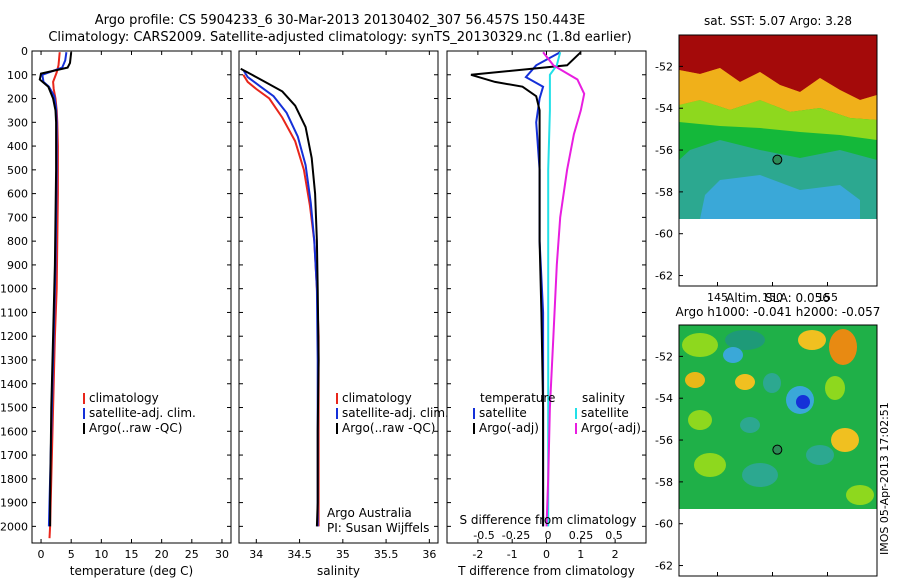 Image resolution: width=900 pixels, height=580 pixels. What do you see at coordinates (386, 554) in the screenshot?
I see `salinity-x-tick-label: 35.5` at bounding box center [386, 554].